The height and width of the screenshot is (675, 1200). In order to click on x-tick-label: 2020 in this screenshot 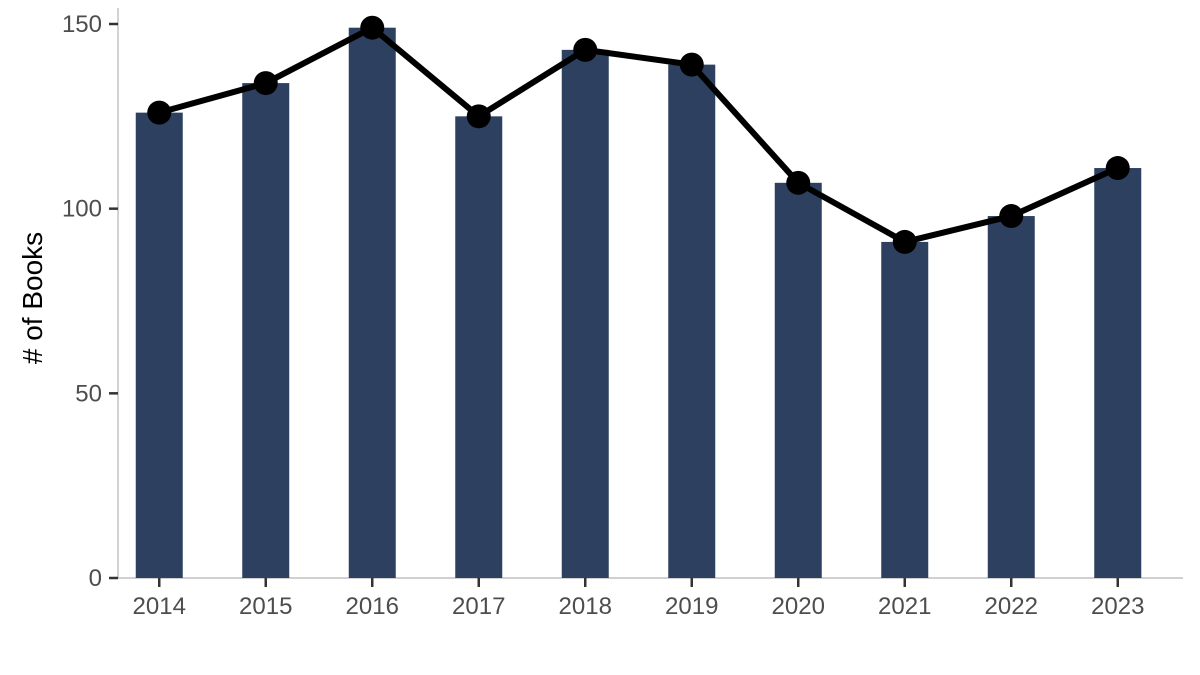, I will do `click(798, 606)`.